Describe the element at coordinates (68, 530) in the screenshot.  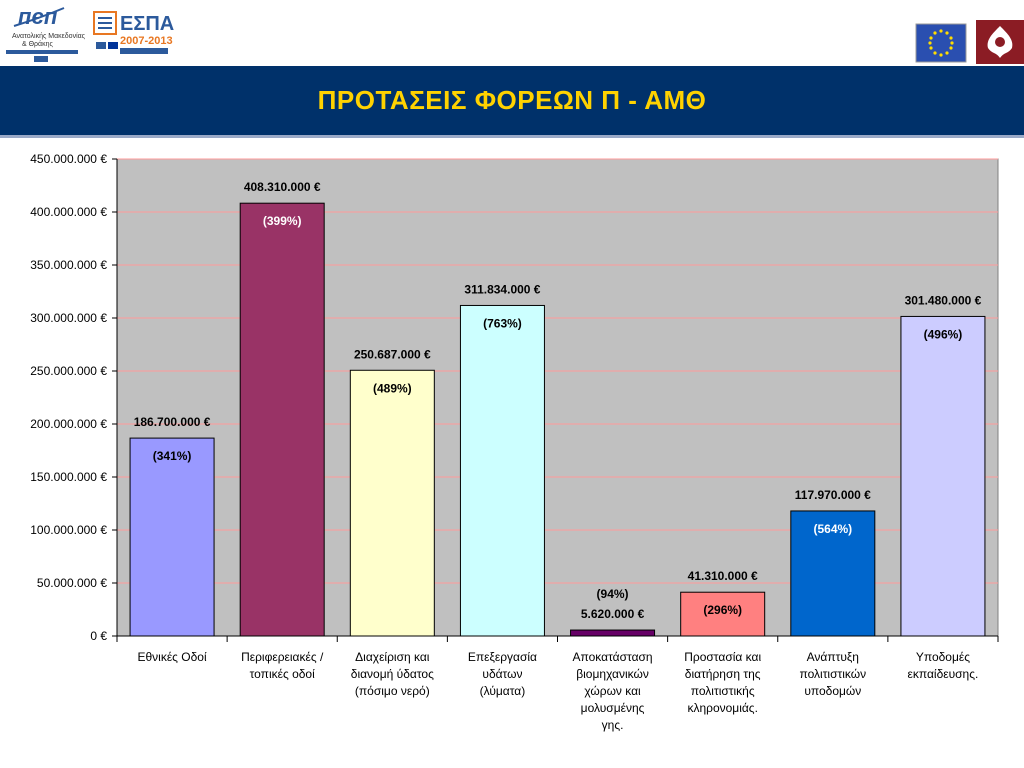
I see `y-tick-label: 100.000.000 €` at that location.